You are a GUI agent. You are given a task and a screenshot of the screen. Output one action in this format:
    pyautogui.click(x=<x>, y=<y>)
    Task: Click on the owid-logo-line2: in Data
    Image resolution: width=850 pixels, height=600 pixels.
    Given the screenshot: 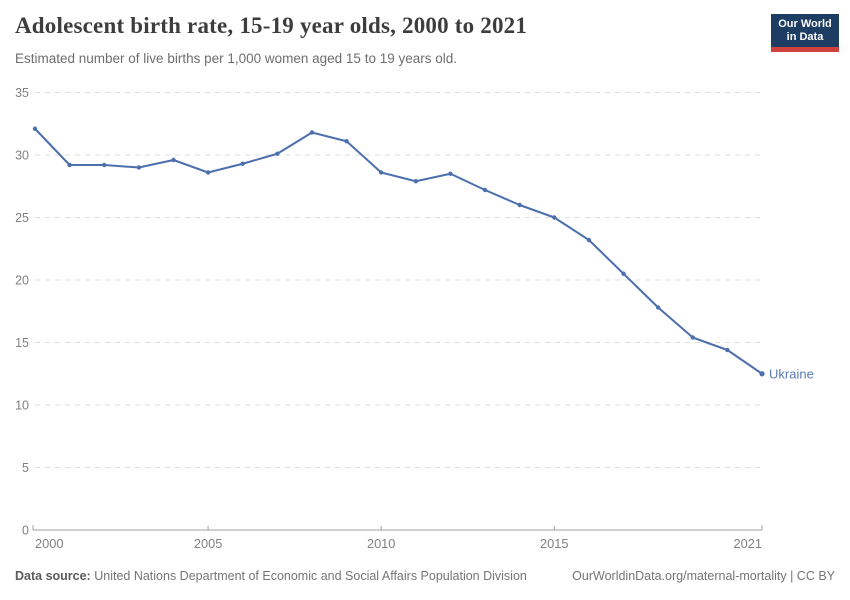 What is the action you would take?
    pyautogui.click(x=805, y=37)
    